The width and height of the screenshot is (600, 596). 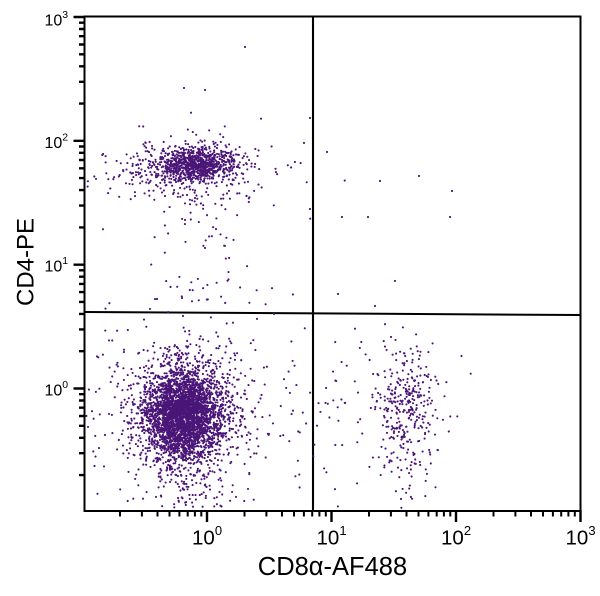 I want to click on svg-text: CD4-PE, so click(x=26, y=262).